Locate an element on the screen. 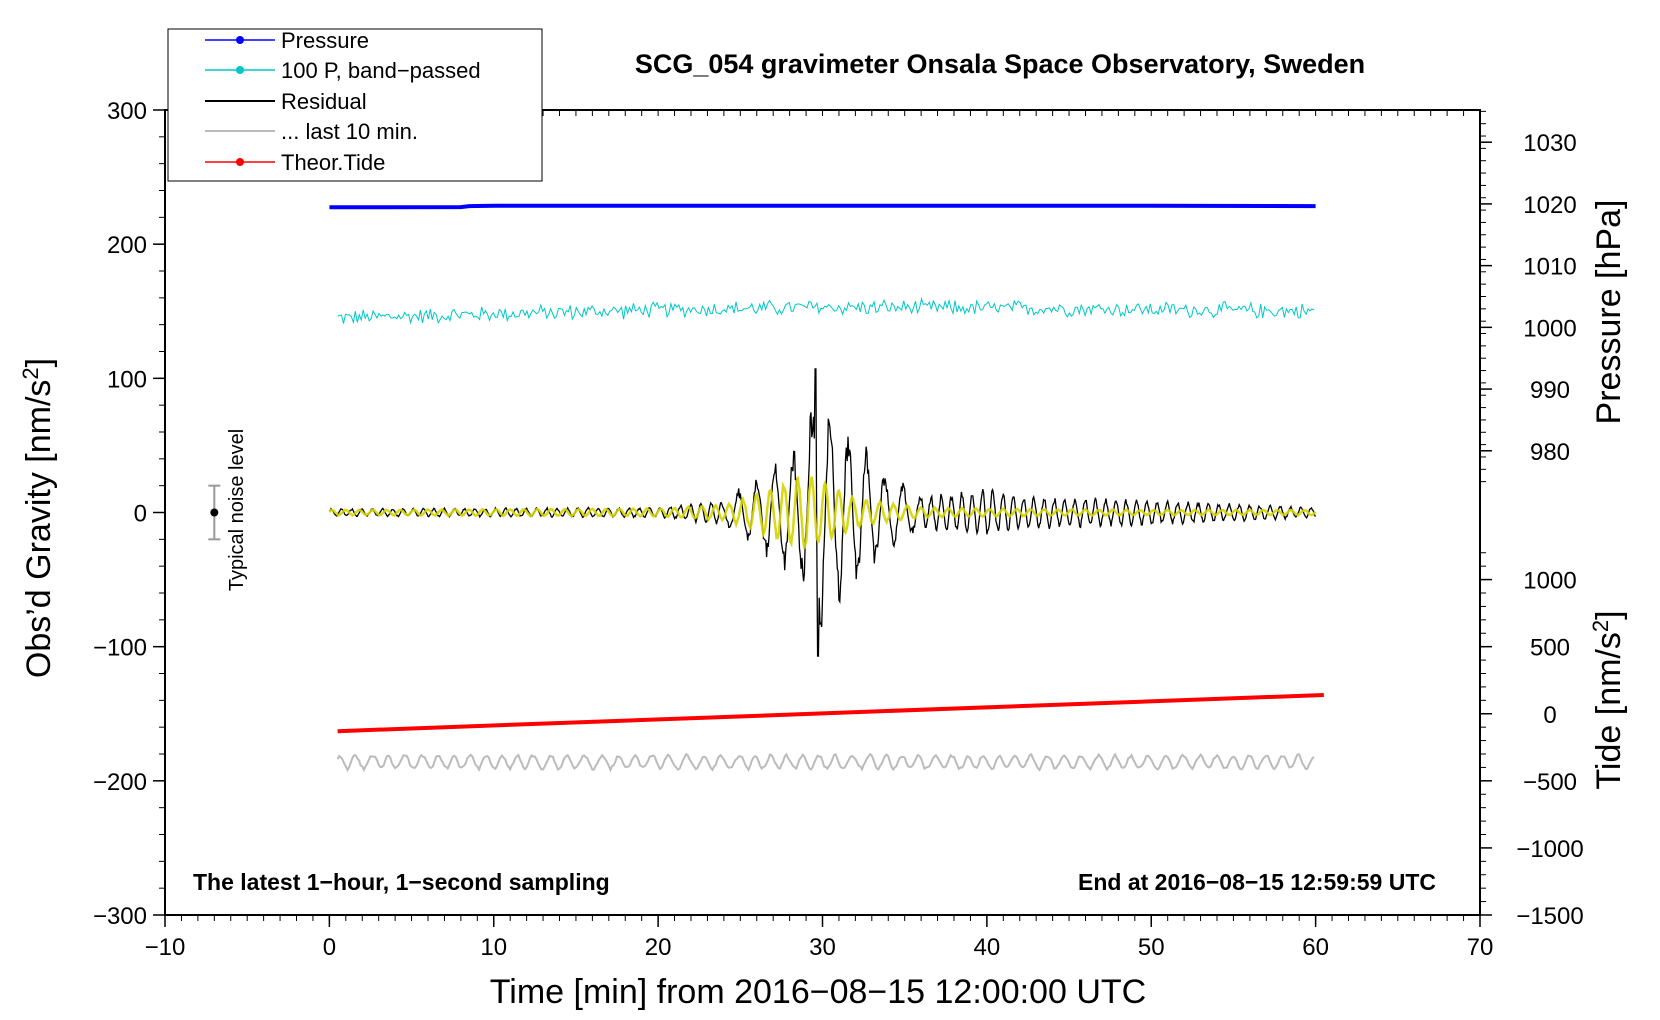  legend-label-pressure: Pressure is located at coordinates (325, 40).